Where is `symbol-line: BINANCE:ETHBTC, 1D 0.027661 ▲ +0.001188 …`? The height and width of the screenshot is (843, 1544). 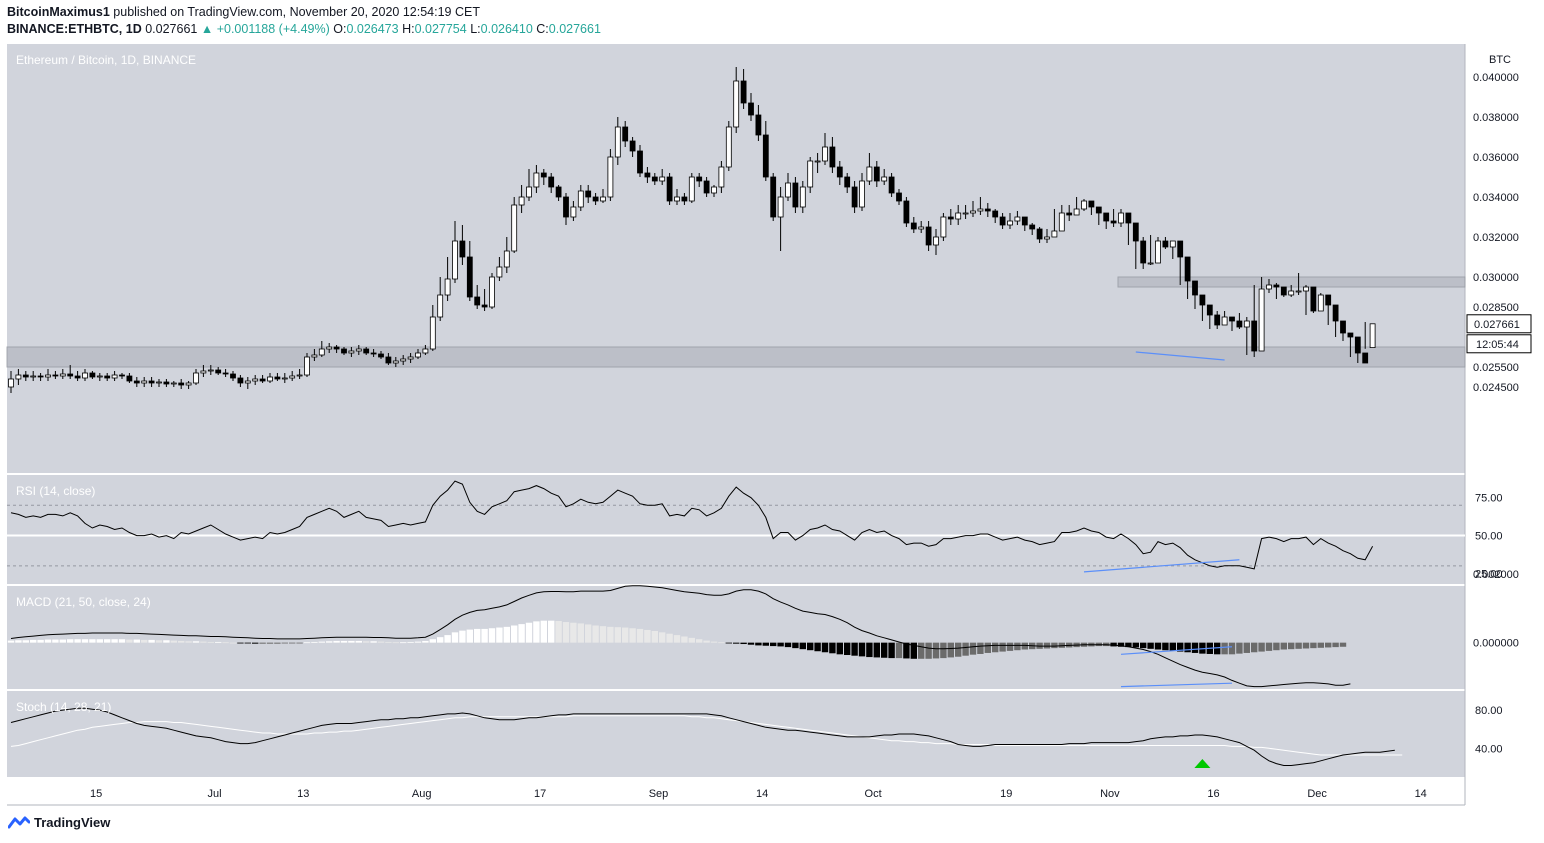 symbol-line: BINANCE:ETHBTC, 1D 0.027661 ▲ +0.001188 … is located at coordinates (304, 29).